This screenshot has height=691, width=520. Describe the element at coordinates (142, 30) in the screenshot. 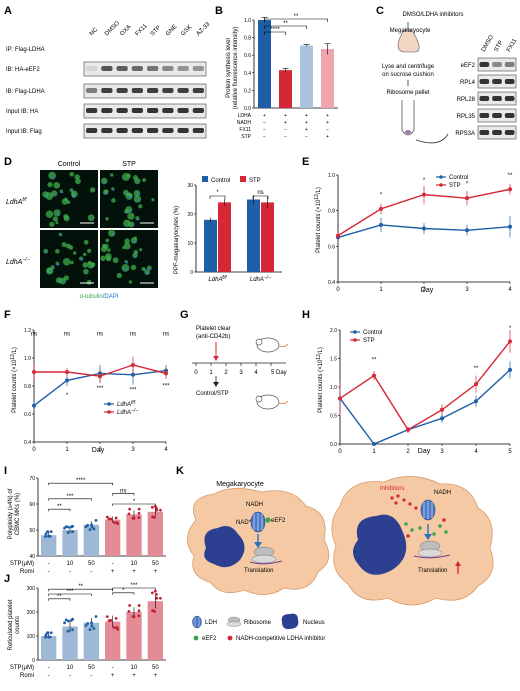

I see `lane-label-3: FX11` at that location.